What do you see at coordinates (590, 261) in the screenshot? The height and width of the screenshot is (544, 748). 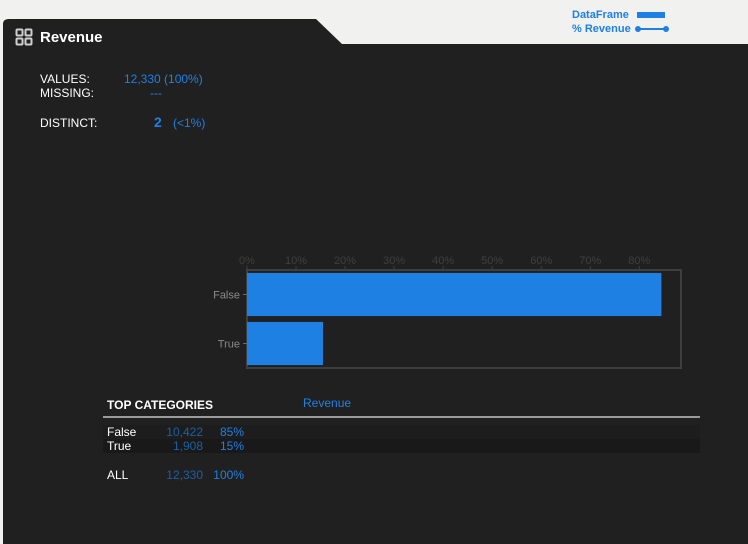 I see `x-tick-label: 70%` at bounding box center [590, 261].